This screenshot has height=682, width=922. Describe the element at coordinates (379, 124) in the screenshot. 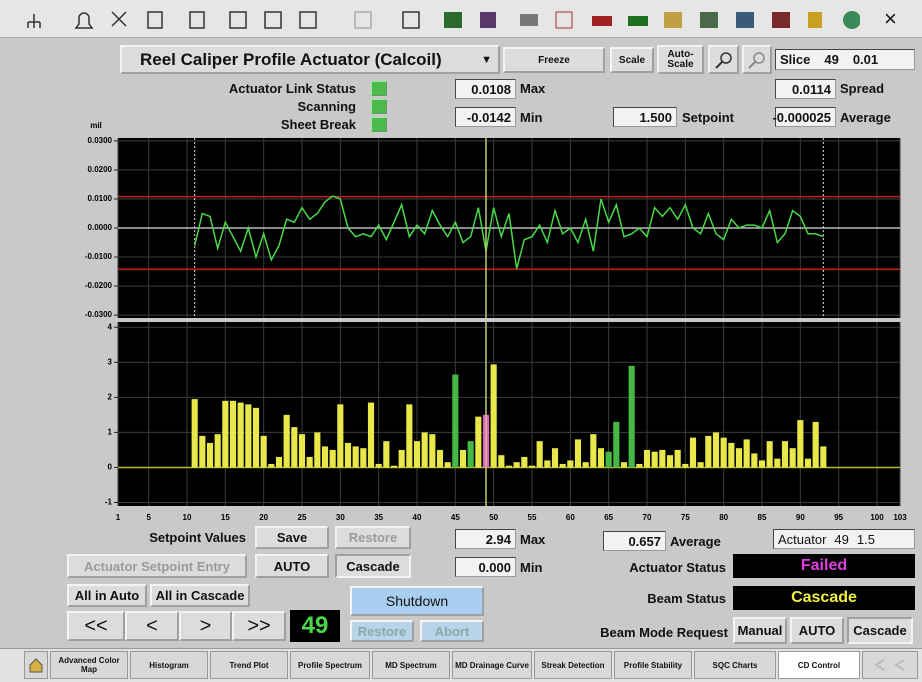

I see `status-indicator` at that location.